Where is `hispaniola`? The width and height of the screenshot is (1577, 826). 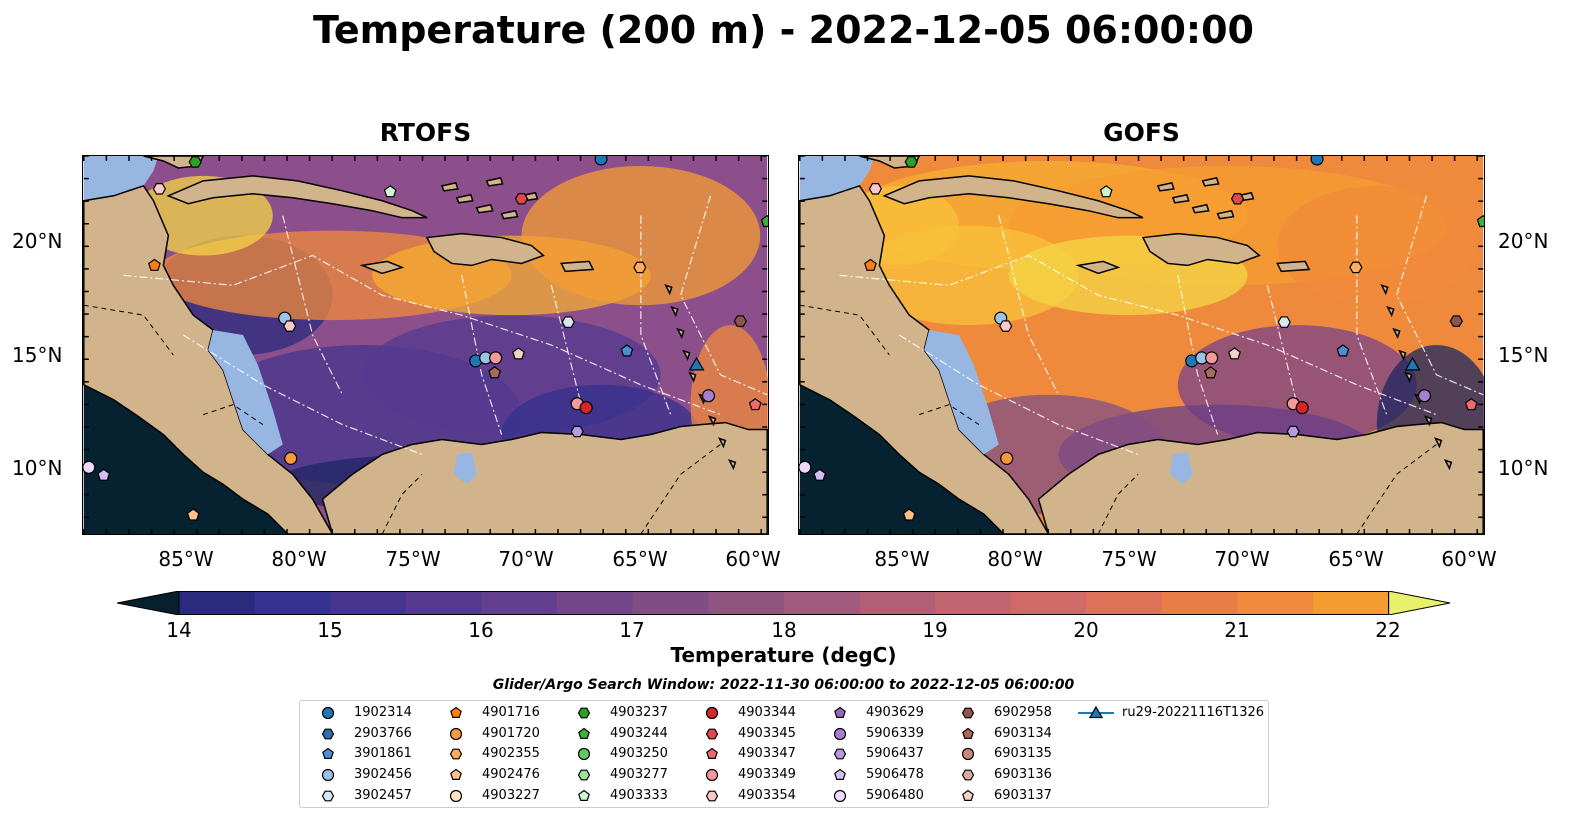
hispaniola is located at coordinates (1201, 249).